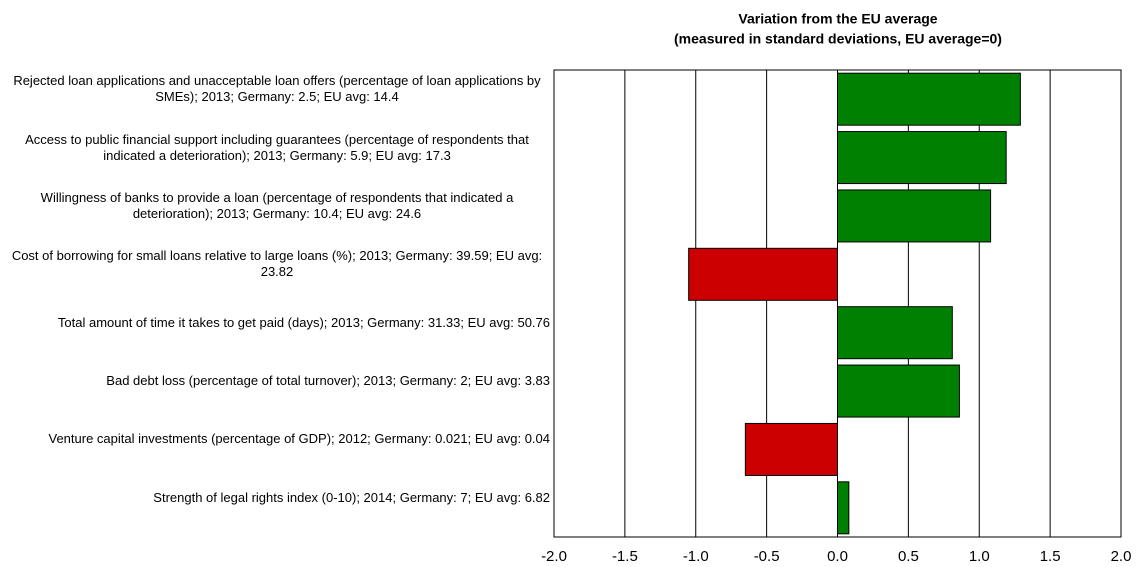 The height and width of the screenshot is (567, 1137). I want to click on x-tick-label: -1.0, so click(696, 556).